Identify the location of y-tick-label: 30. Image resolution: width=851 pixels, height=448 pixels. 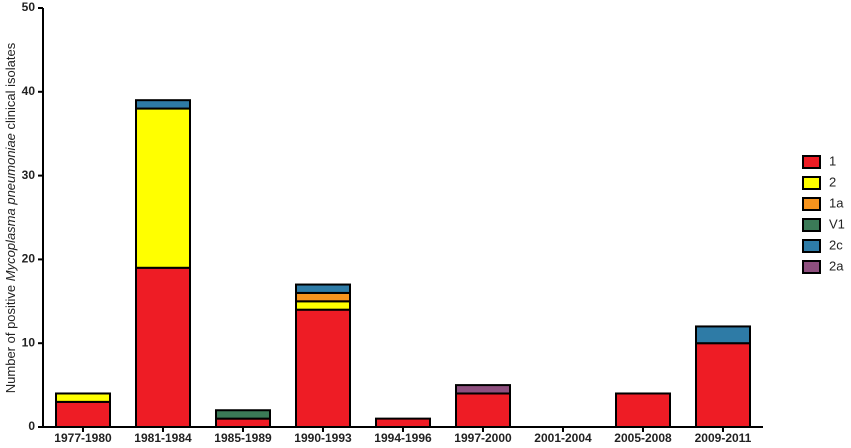
(29, 175).